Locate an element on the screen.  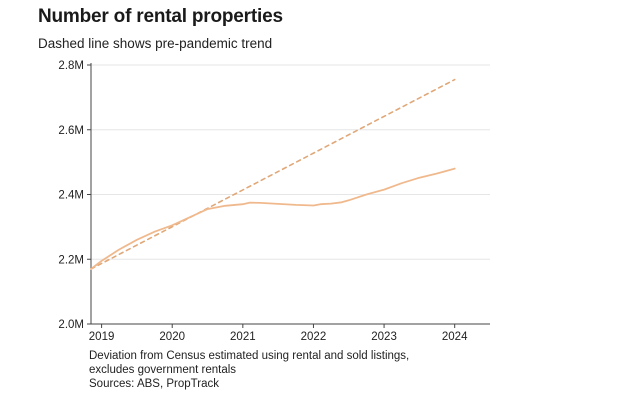
y-tick-label-2.0M: 2.0M is located at coordinates (71, 325).